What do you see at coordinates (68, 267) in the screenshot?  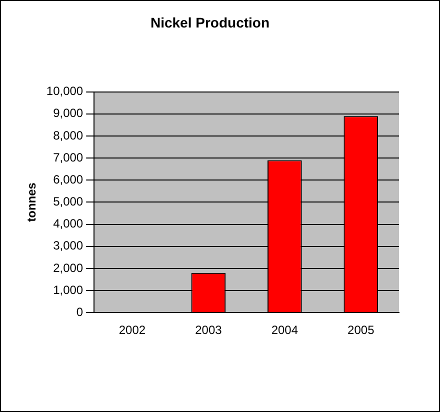 I see `y-tick-label: 2,000` at bounding box center [68, 267].